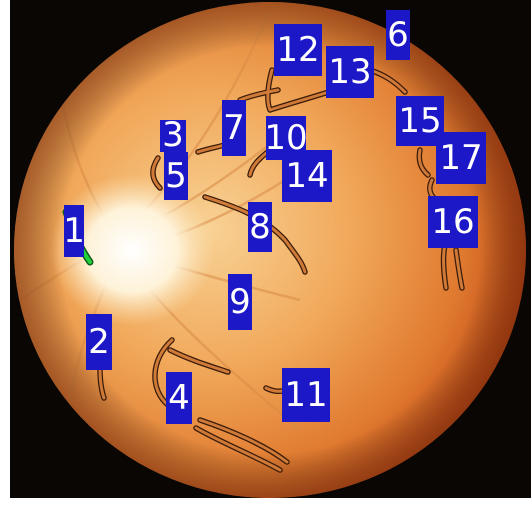  I want to click on marker-6: 6, so click(398, 35).